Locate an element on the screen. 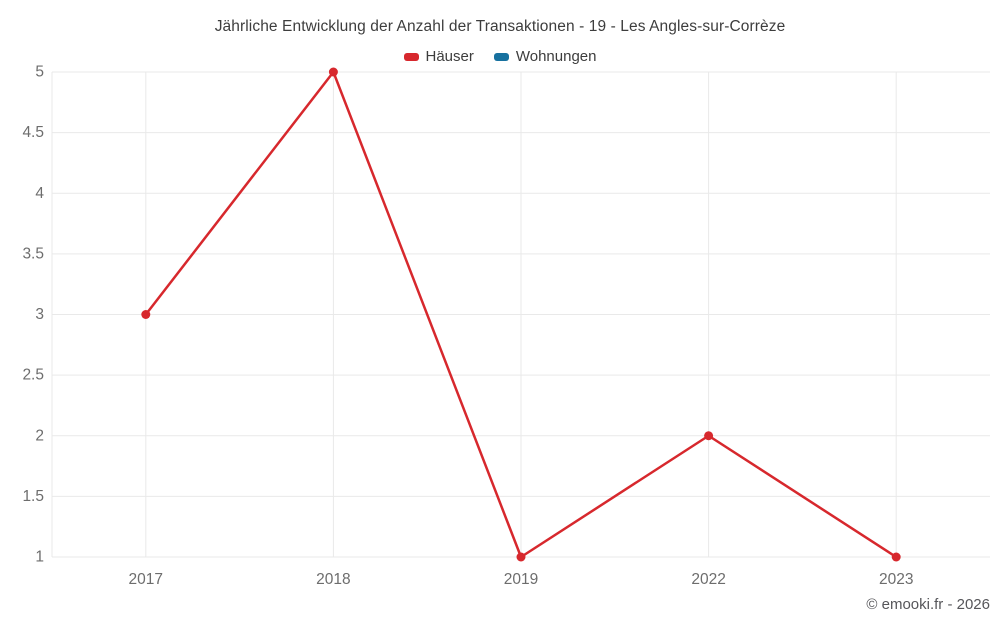 This screenshot has height=625, width=1000. legend-label: Häuser is located at coordinates (449, 56).